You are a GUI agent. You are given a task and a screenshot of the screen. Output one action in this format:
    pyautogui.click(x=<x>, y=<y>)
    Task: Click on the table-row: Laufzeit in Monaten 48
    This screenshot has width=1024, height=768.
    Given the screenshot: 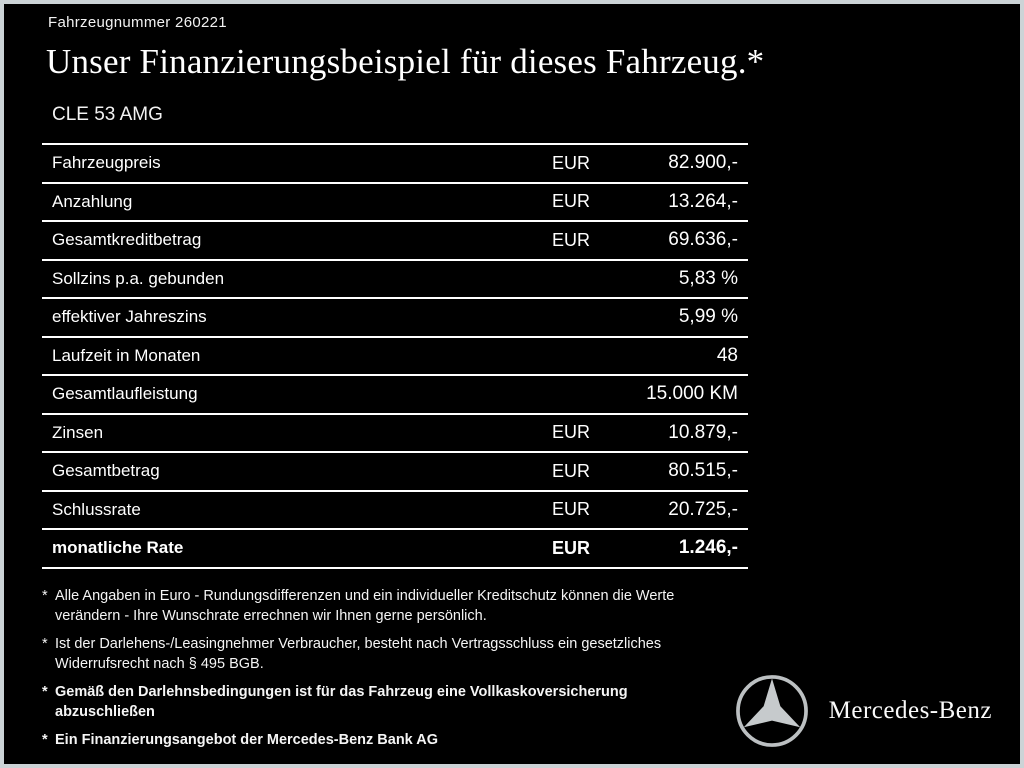 What is the action you would take?
    pyautogui.click(x=395, y=355)
    